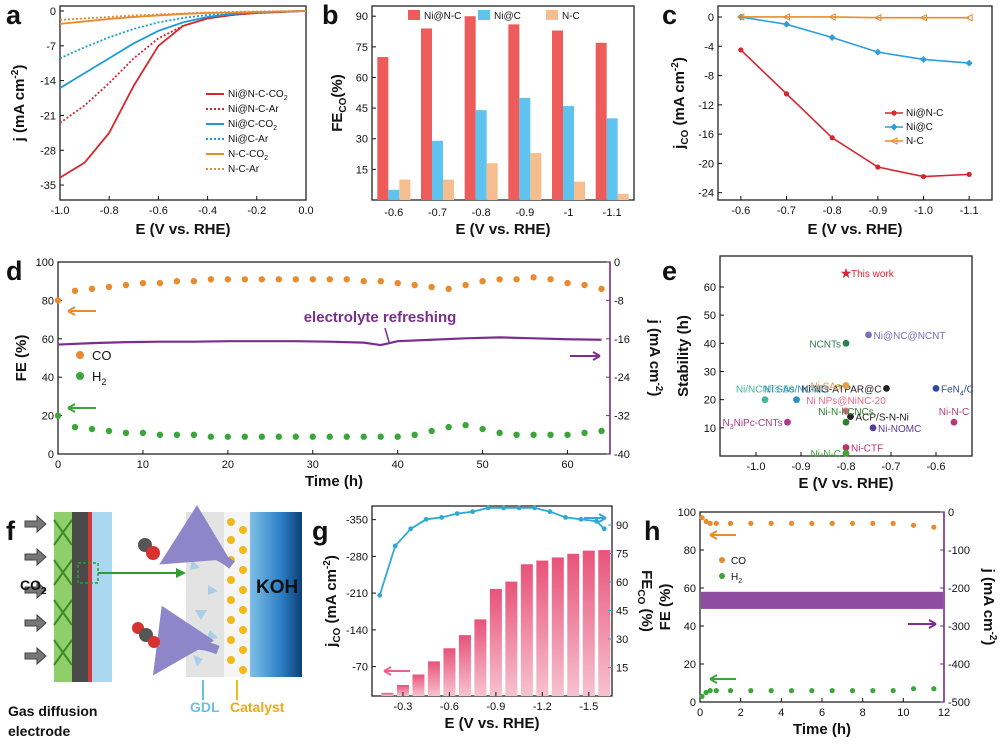 Image resolution: width=1000 pixels, height=748 pixels. I want to click on y-tick-label: -24, so click(706, 194).